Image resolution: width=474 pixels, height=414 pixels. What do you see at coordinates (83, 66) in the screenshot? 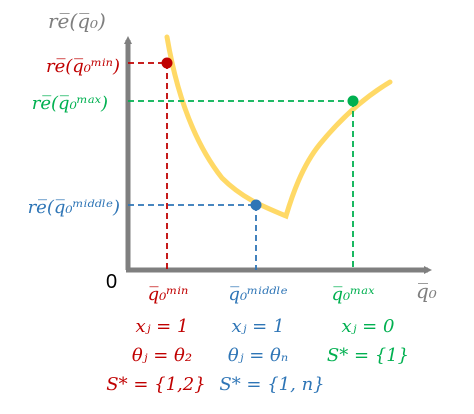
I see `y-label-min: re̅(q̅₀ᵐⁱⁿ)` at bounding box center [83, 66].